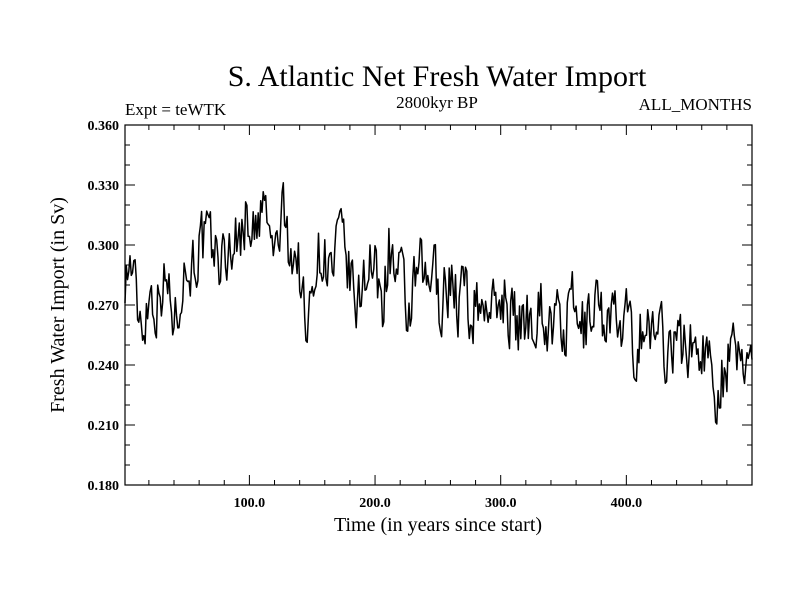  I want to click on x-axis-label: Time (in years since start), so click(438, 525).